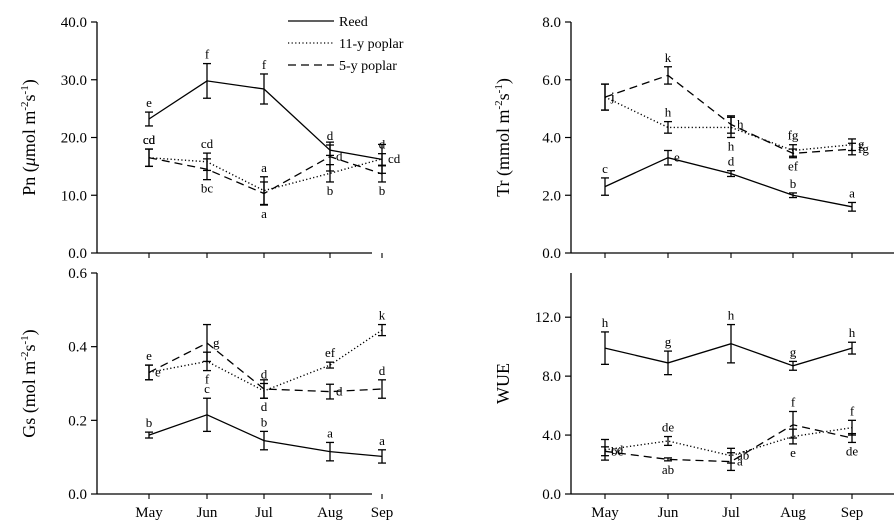 The width and height of the screenshot is (894, 531). Describe the element at coordinates (77, 274) in the screenshot. I see `y-tick-label: 0.6` at that location.